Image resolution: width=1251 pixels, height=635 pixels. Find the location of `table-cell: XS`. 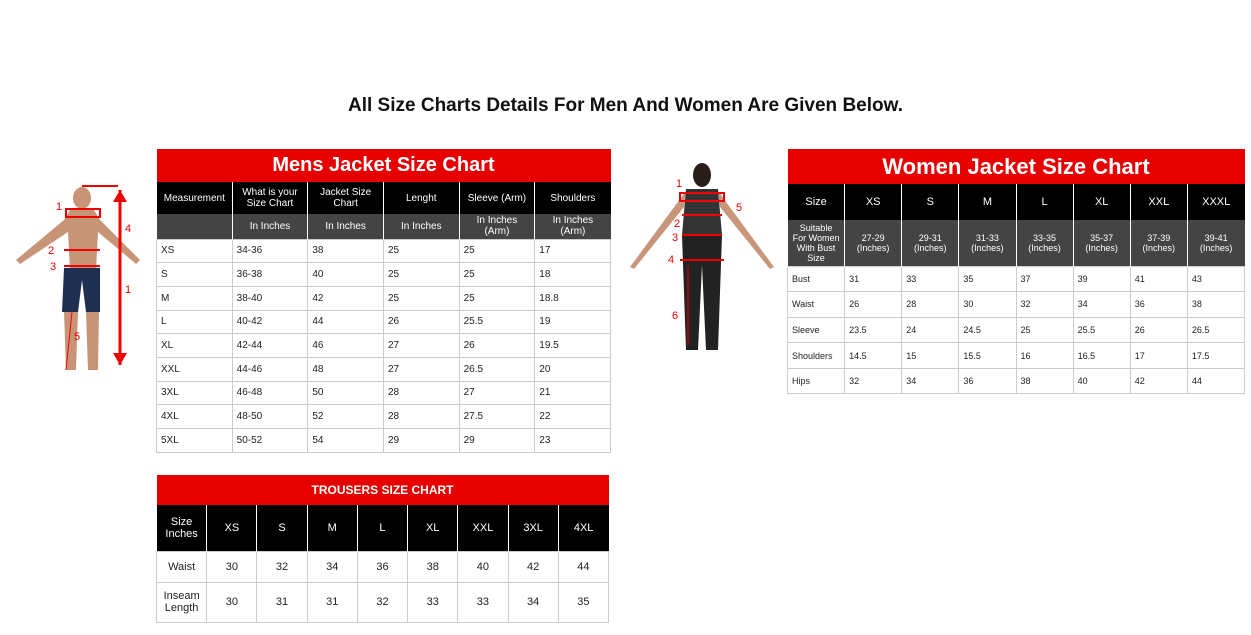

table-cell: XS is located at coordinates (194, 251).